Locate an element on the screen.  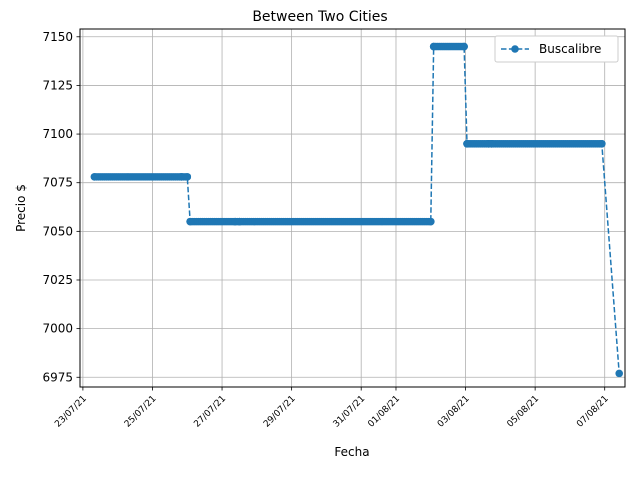
x-tick-label: 27/07/21 is located at coordinates (210, 412).